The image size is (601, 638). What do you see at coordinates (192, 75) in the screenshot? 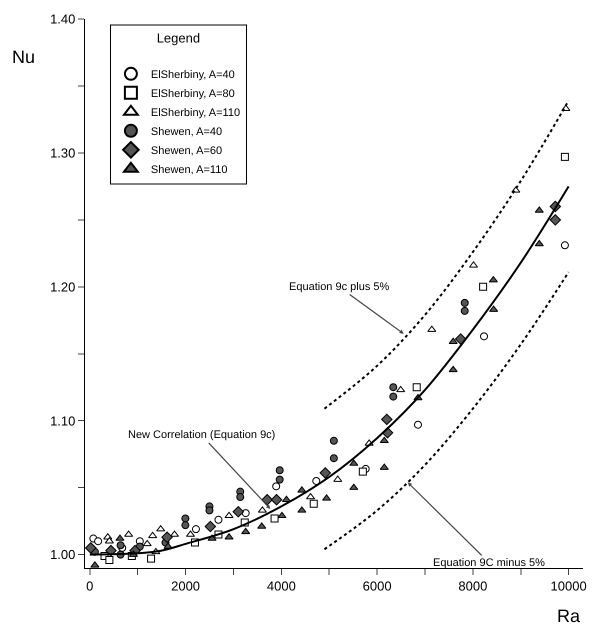
I see `legend-label: ElSherbiny, A=40` at bounding box center [192, 75].